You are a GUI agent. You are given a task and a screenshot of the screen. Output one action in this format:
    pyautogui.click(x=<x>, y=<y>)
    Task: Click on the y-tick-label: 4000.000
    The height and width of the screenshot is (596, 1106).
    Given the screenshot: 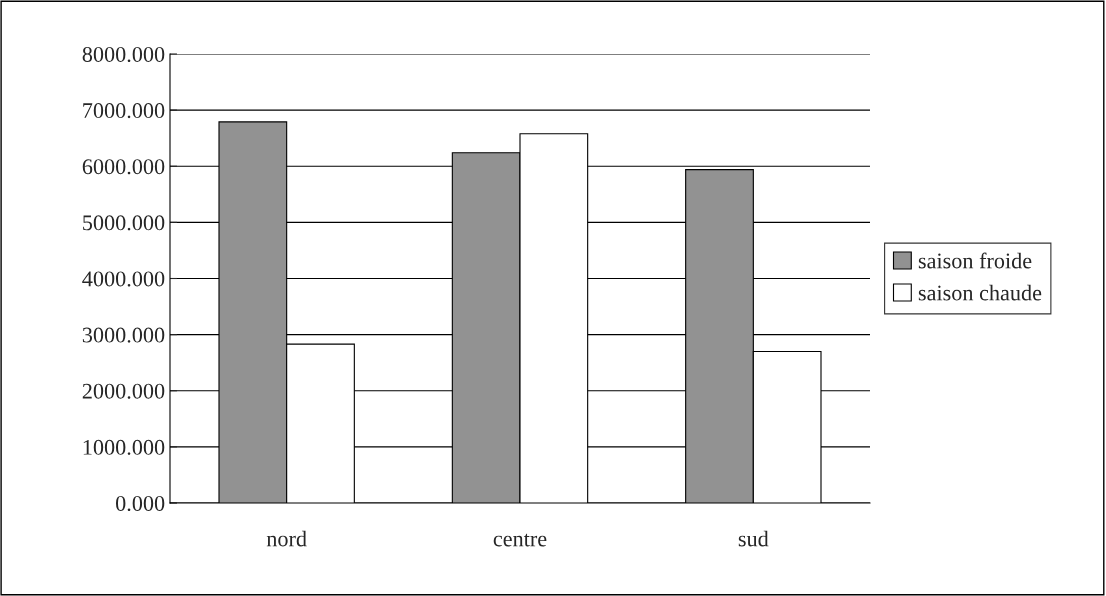 What is the action you would take?
    pyautogui.click(x=123, y=279)
    